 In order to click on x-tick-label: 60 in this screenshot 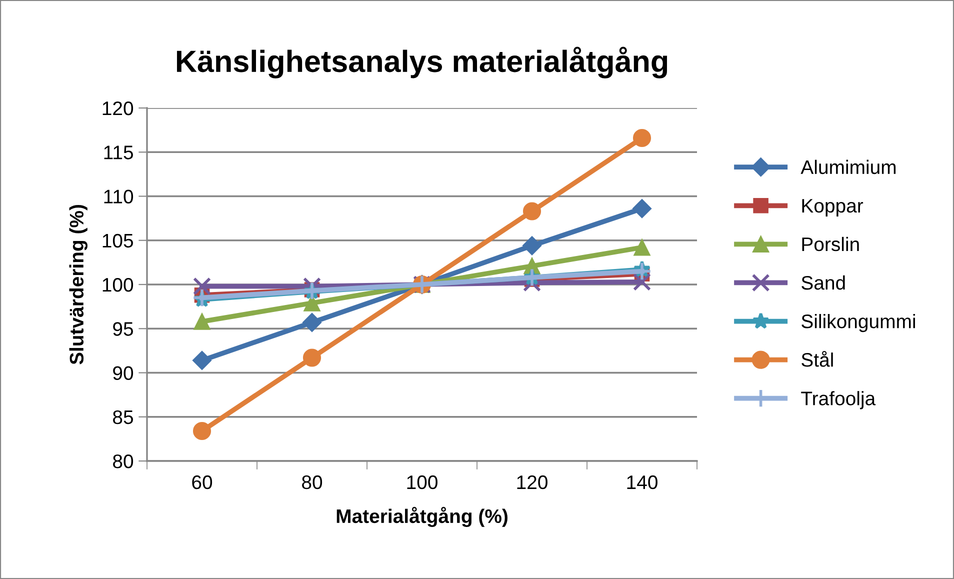, I will do `click(202, 482)`.